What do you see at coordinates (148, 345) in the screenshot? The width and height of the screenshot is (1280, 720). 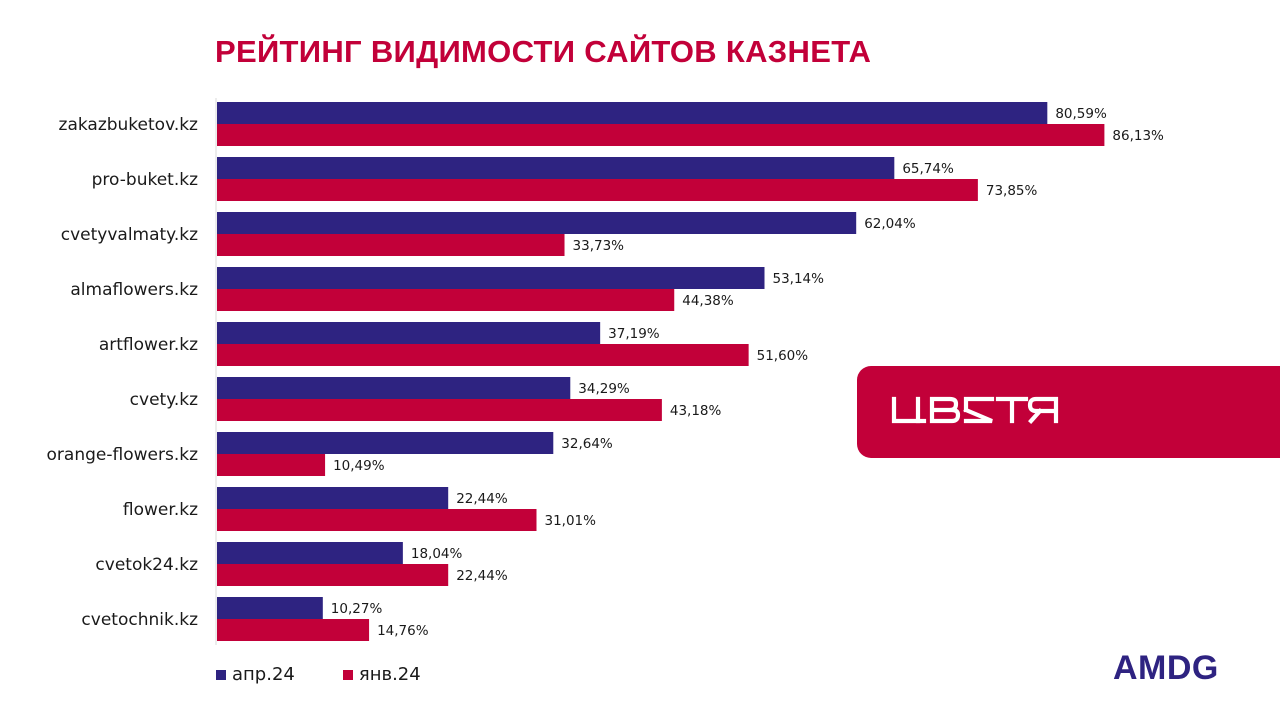 I see `category-label: artflower.kz` at bounding box center [148, 345].